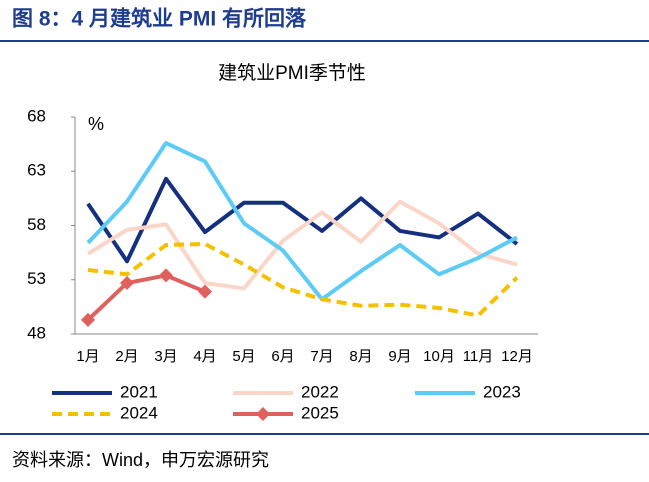  I want to click on x-tick-label: 4月, so click(204, 356).